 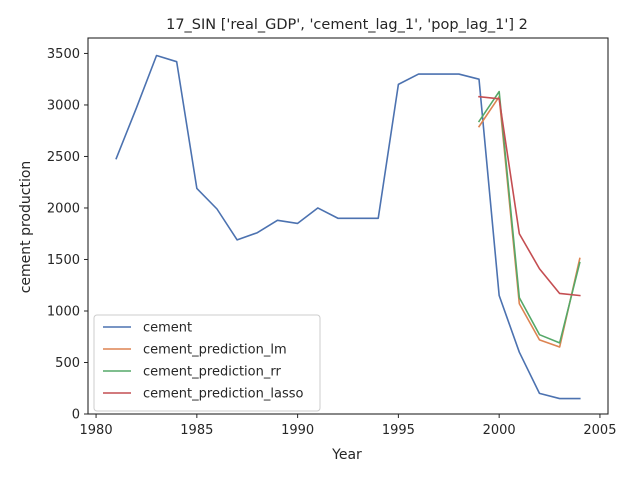 What do you see at coordinates (223, 394) in the screenshot?
I see `legend-label-cement-prediction-lasso: cement_prediction_lasso` at bounding box center [223, 394].